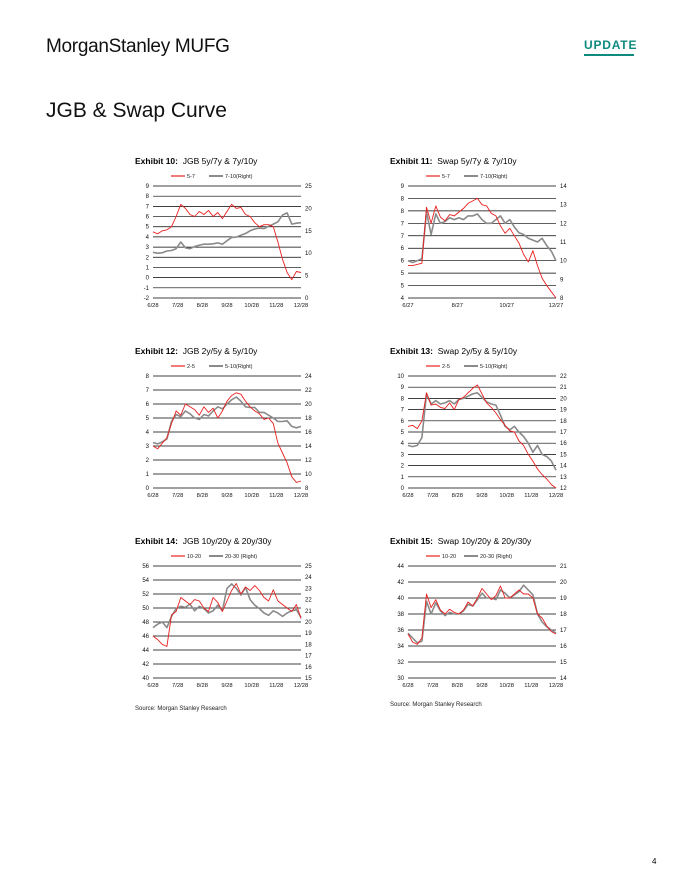  What do you see at coordinates (241, 557) in the screenshot?
I see `legend-label: 20-30 (Right)` at bounding box center [241, 557].